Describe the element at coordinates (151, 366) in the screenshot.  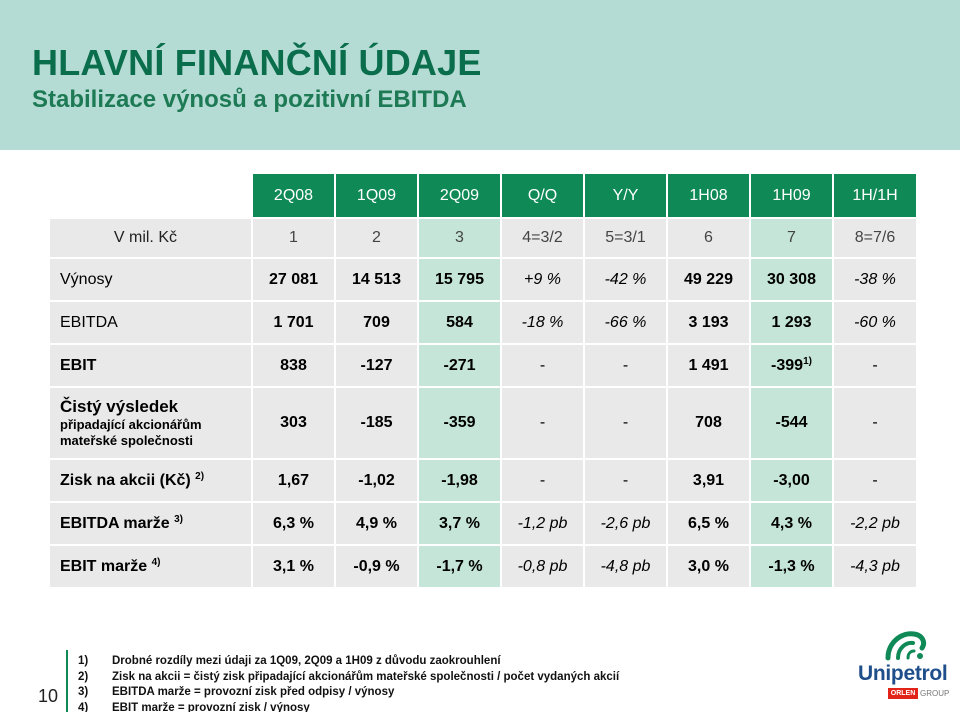
I see `row-label: EBIT` at that location.